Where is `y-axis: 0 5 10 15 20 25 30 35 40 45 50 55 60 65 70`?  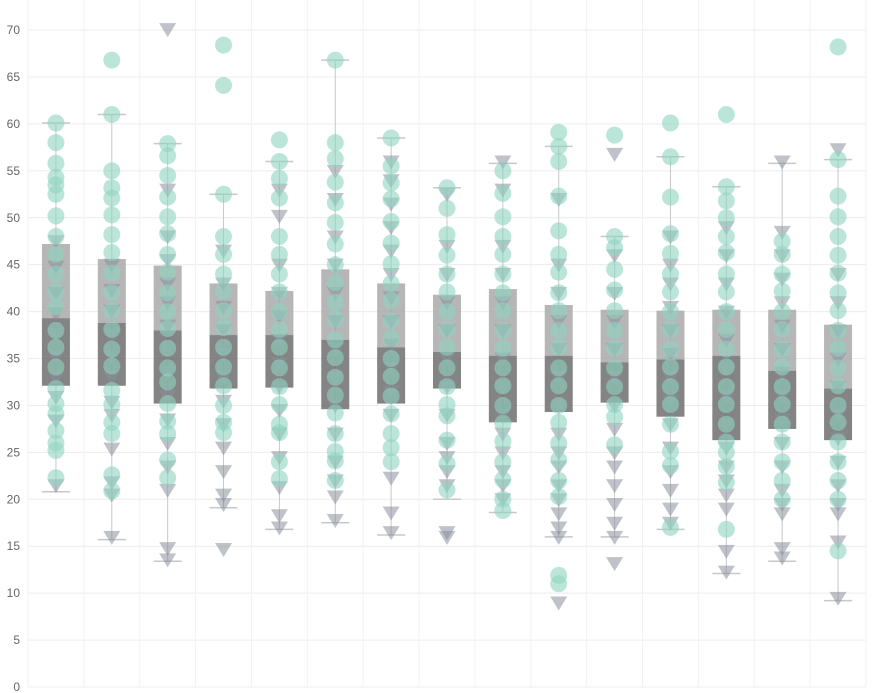
y-axis: 0 5 10 15 20 25 30 35 40 45 50 55 60 65 70 is located at coordinates (14, 358).